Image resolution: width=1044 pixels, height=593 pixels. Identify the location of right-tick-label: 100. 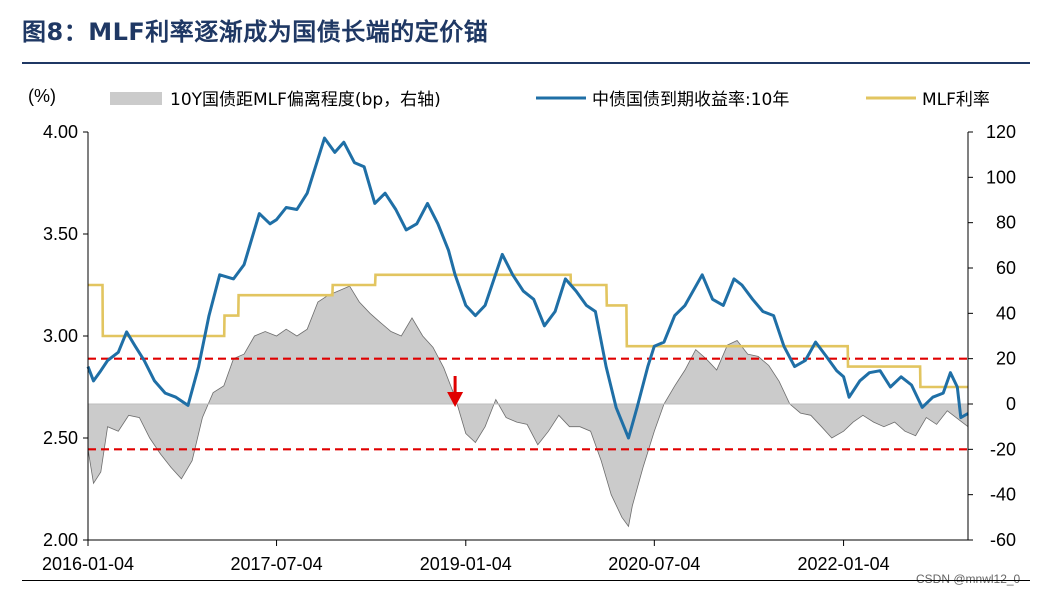
(1001, 177).